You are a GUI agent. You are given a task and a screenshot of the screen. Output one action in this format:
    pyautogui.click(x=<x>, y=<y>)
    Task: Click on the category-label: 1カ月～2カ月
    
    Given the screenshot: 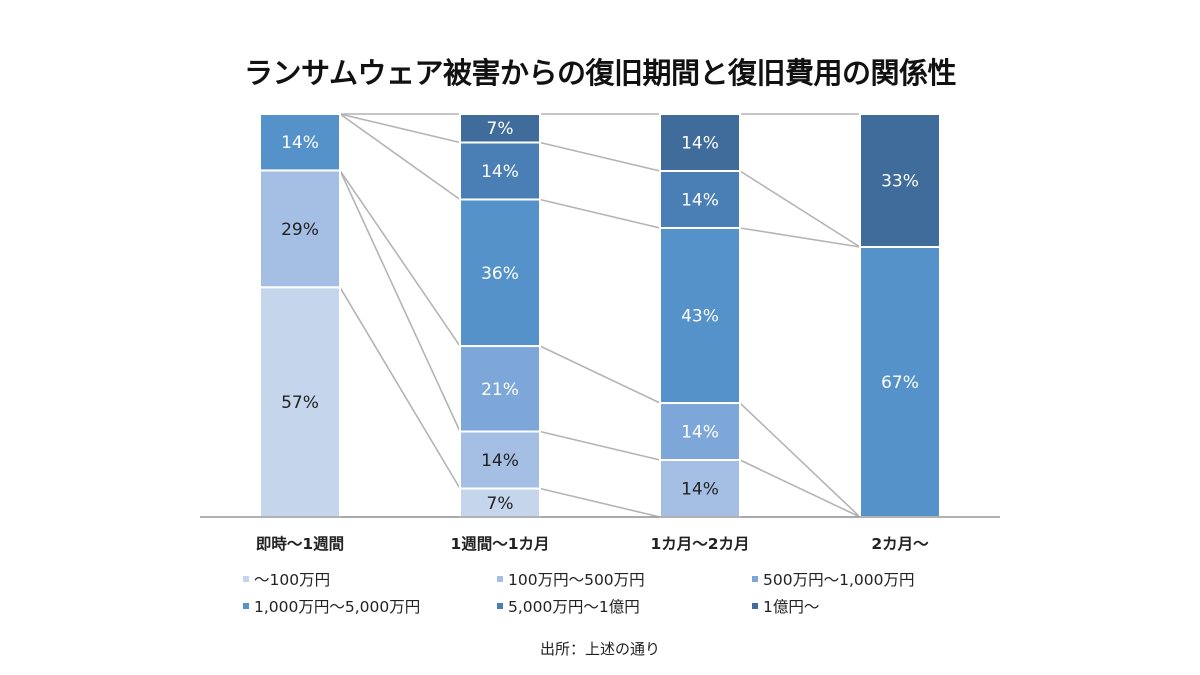 What is the action you would take?
    pyautogui.click(x=699, y=544)
    